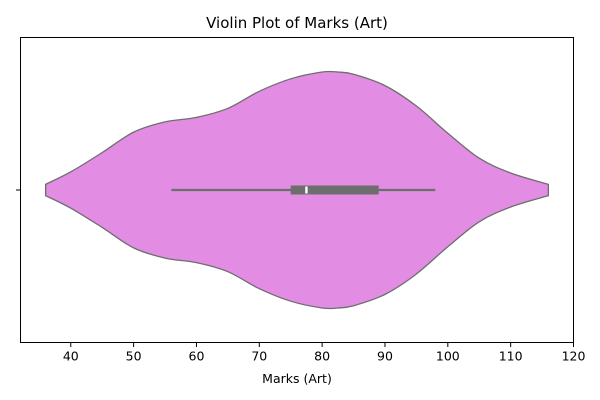 This screenshot has width=600, height=400. What do you see at coordinates (297, 23) in the screenshot?
I see `chart-title: Violin Plot of Marks (Art)` at bounding box center [297, 23].